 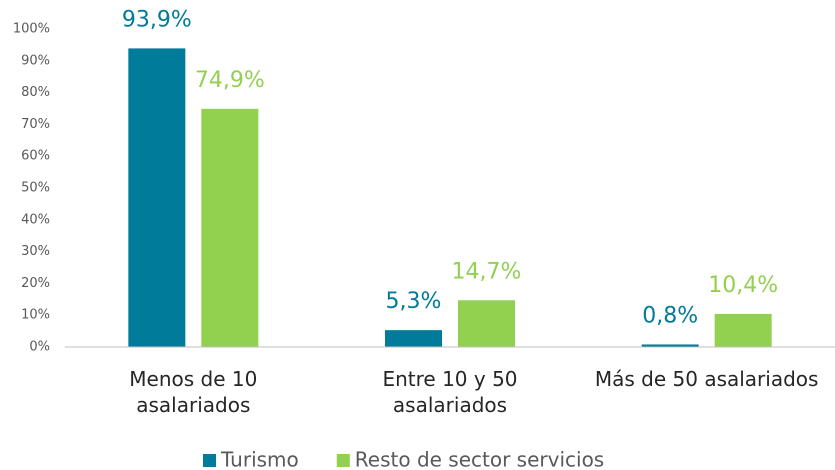 What do you see at coordinates (670, 315) in the screenshot?
I see `data-label: 0,8%` at bounding box center [670, 315].